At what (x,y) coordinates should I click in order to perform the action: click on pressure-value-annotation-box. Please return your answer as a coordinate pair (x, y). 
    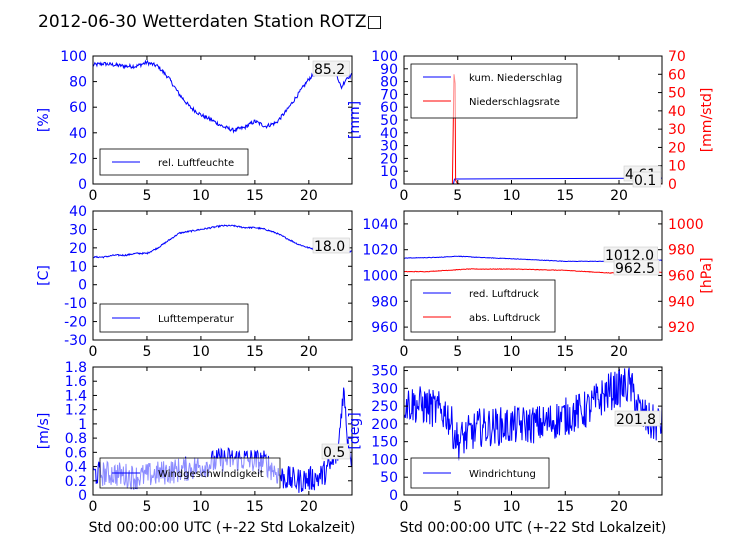
    Looking at the image, I should click on (636, 267).